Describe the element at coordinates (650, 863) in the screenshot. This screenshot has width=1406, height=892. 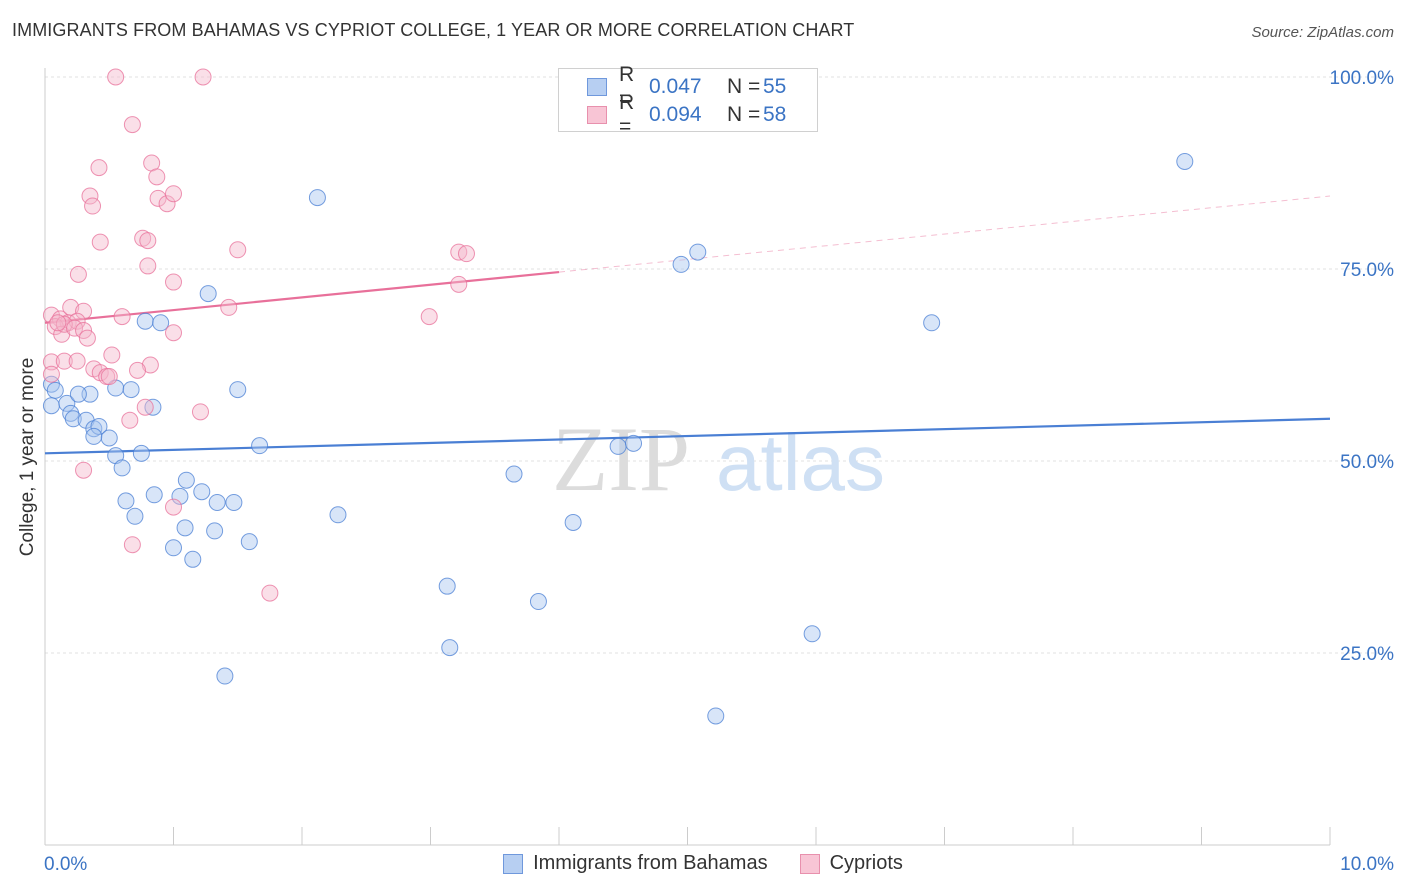
I see `series-legend-label: Immigrants from Bahamas` at that location.